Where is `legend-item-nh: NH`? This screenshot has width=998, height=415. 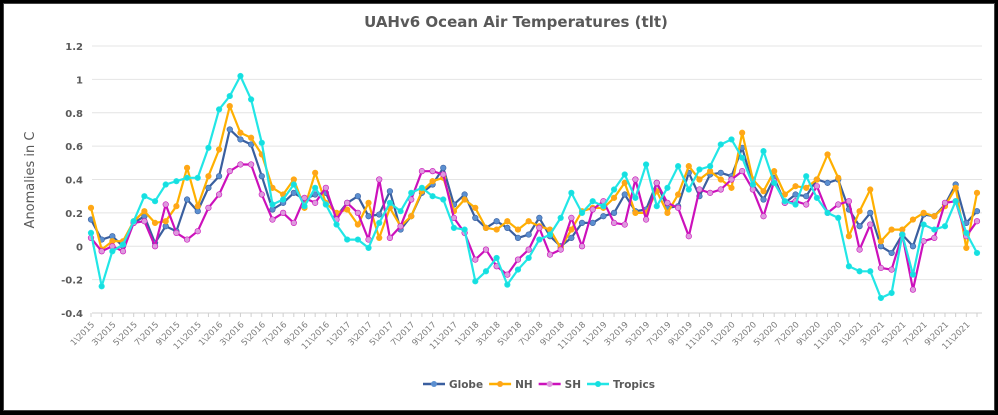 legend-item-nh: NH is located at coordinates (511, 385).